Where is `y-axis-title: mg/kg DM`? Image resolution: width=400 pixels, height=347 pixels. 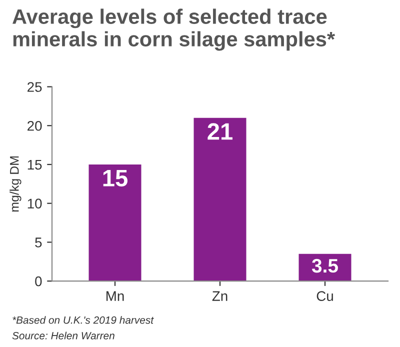
y-axis-title: mg/kg DM is located at coordinates (16, 184).